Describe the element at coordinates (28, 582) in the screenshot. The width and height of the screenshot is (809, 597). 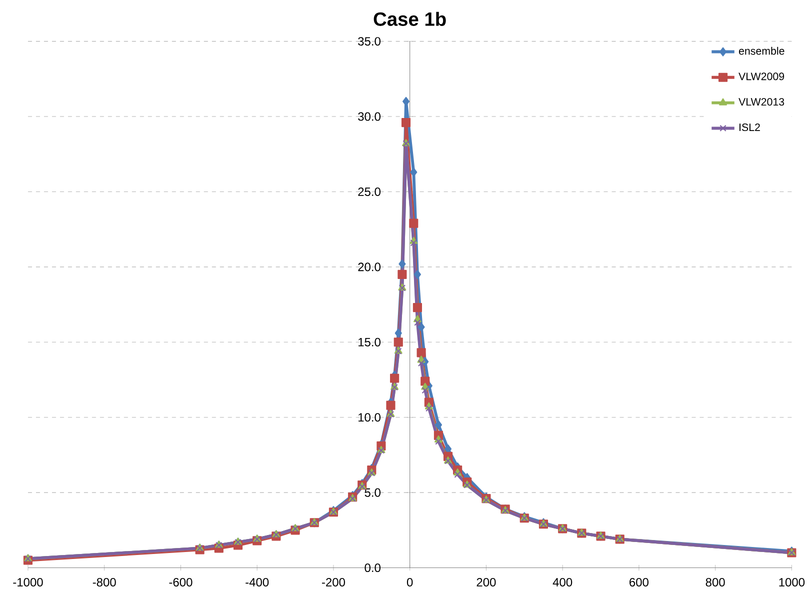
I see `x-tick-label: -1000` at that location.